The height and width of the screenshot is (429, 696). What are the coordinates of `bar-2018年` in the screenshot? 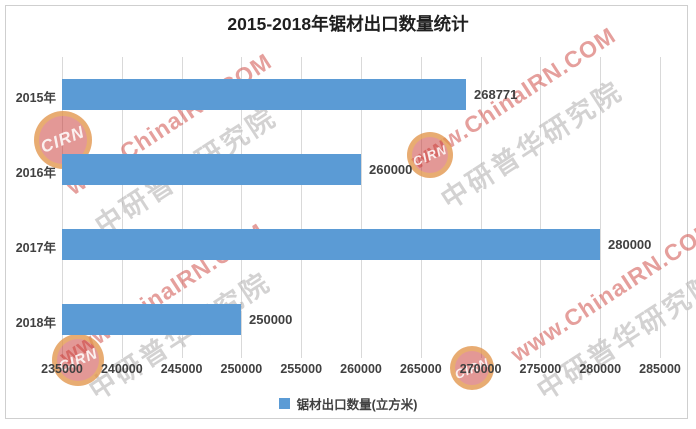 It's located at (151, 319).